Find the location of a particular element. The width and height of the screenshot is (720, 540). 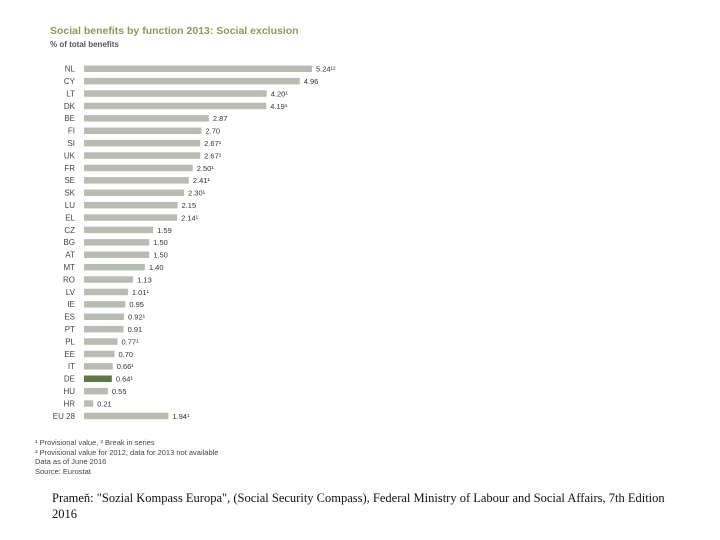

category-label: PT is located at coordinates (70, 329).